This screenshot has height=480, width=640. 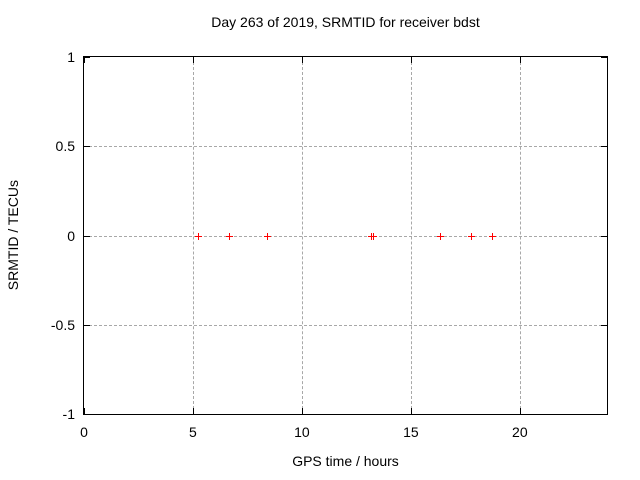 I want to click on x-tick-label: 5, so click(x=193, y=432).